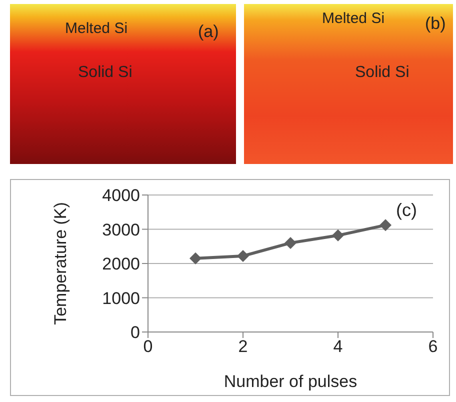 Image resolution: width=456 pixels, height=402 pixels. Describe the element at coordinates (121, 298) in the screenshot. I see `y-tick-label: 1000` at that location.